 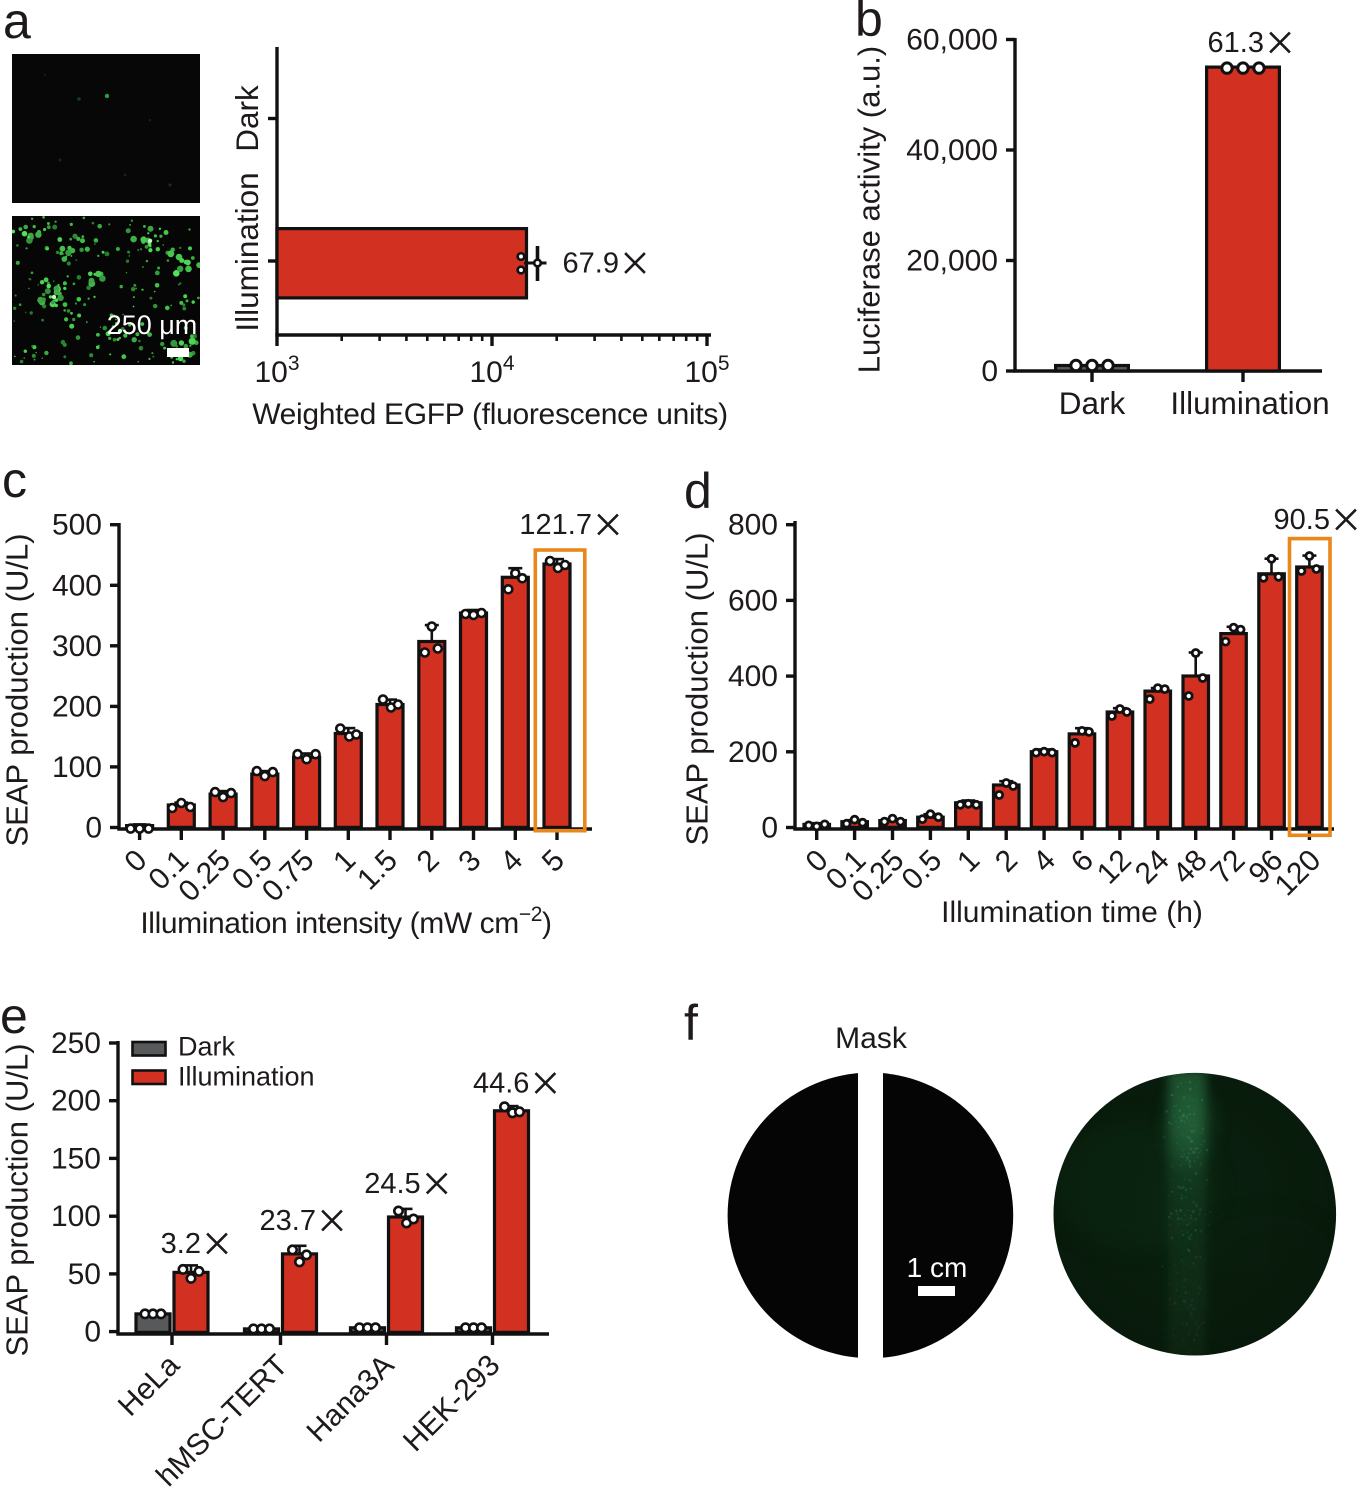 What do you see at coordinates (952, 261) in the screenshot?
I see `svg-text: 20,000` at bounding box center [952, 261].